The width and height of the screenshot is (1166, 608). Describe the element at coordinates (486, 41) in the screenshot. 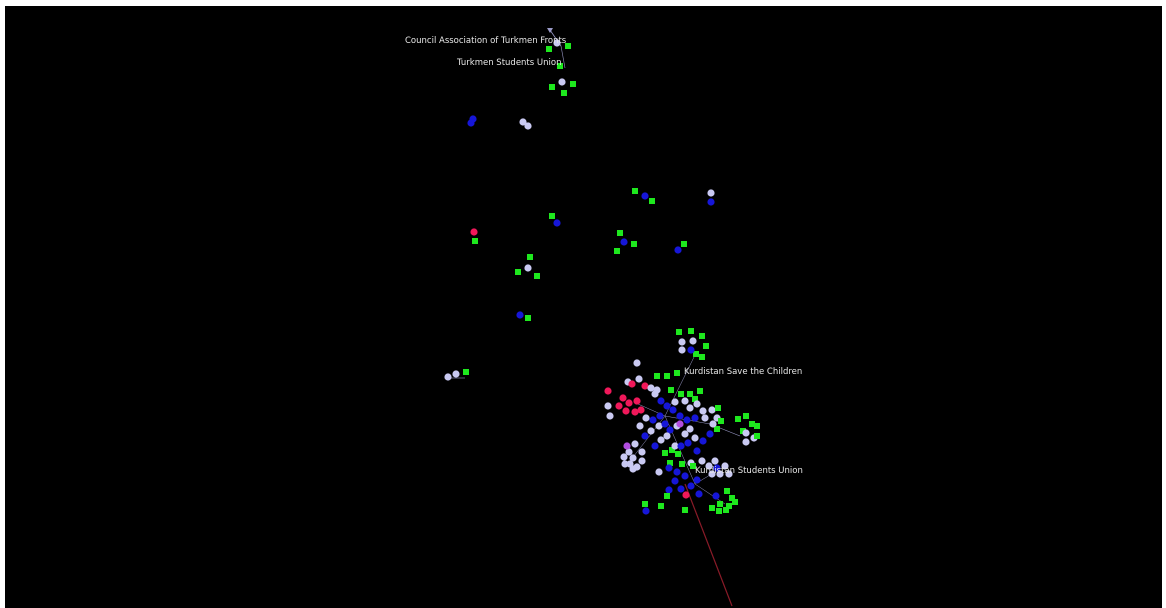

I see `label-council-association-of-turkmen-fronts: Council Association of Turkmen Fronts` at that location.